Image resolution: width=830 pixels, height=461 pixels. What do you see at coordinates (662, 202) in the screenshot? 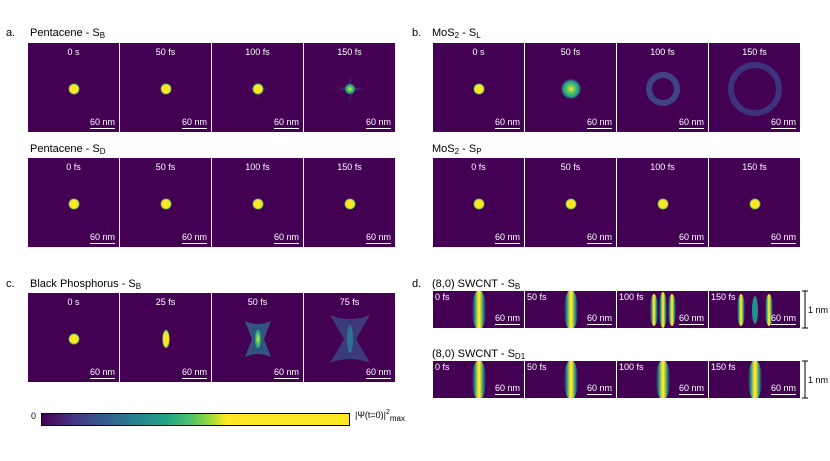
I see `b-row2-frame3: 100 fs 60 nm` at bounding box center [662, 202].